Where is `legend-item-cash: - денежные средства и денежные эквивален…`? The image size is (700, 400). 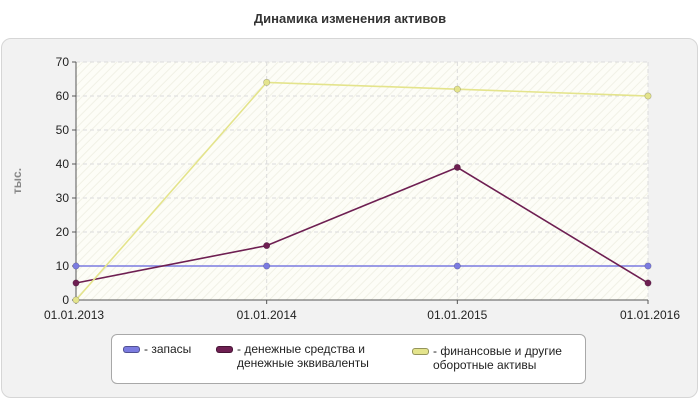
legend-item-cash: - денежные средства и денежные эквивален… is located at coordinates (292, 356).